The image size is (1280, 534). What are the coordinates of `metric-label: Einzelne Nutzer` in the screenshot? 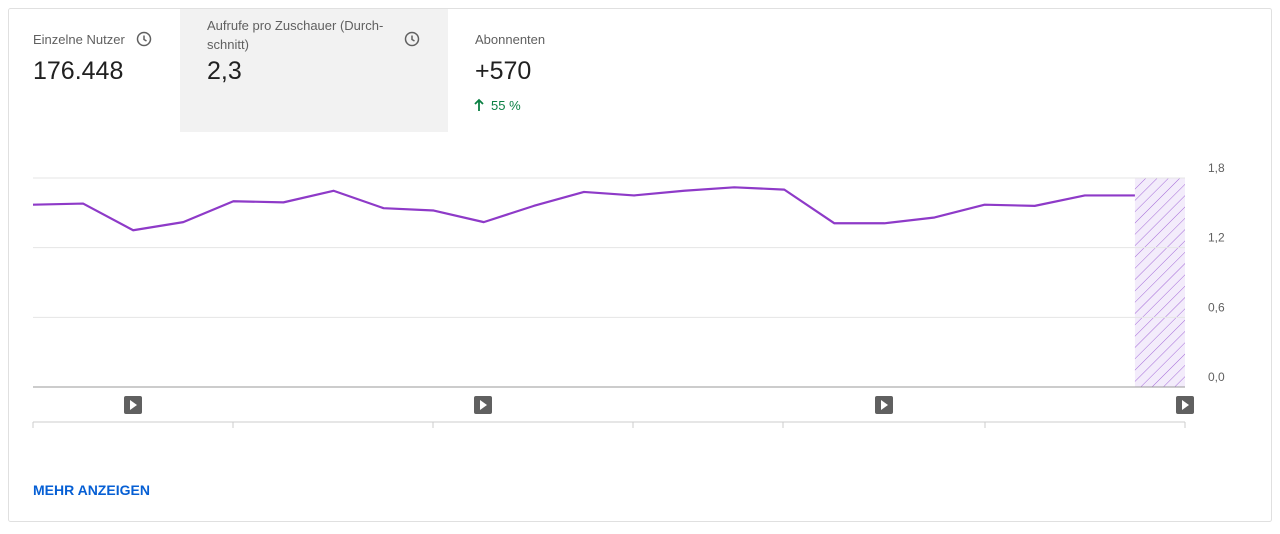 It's located at (79, 39).